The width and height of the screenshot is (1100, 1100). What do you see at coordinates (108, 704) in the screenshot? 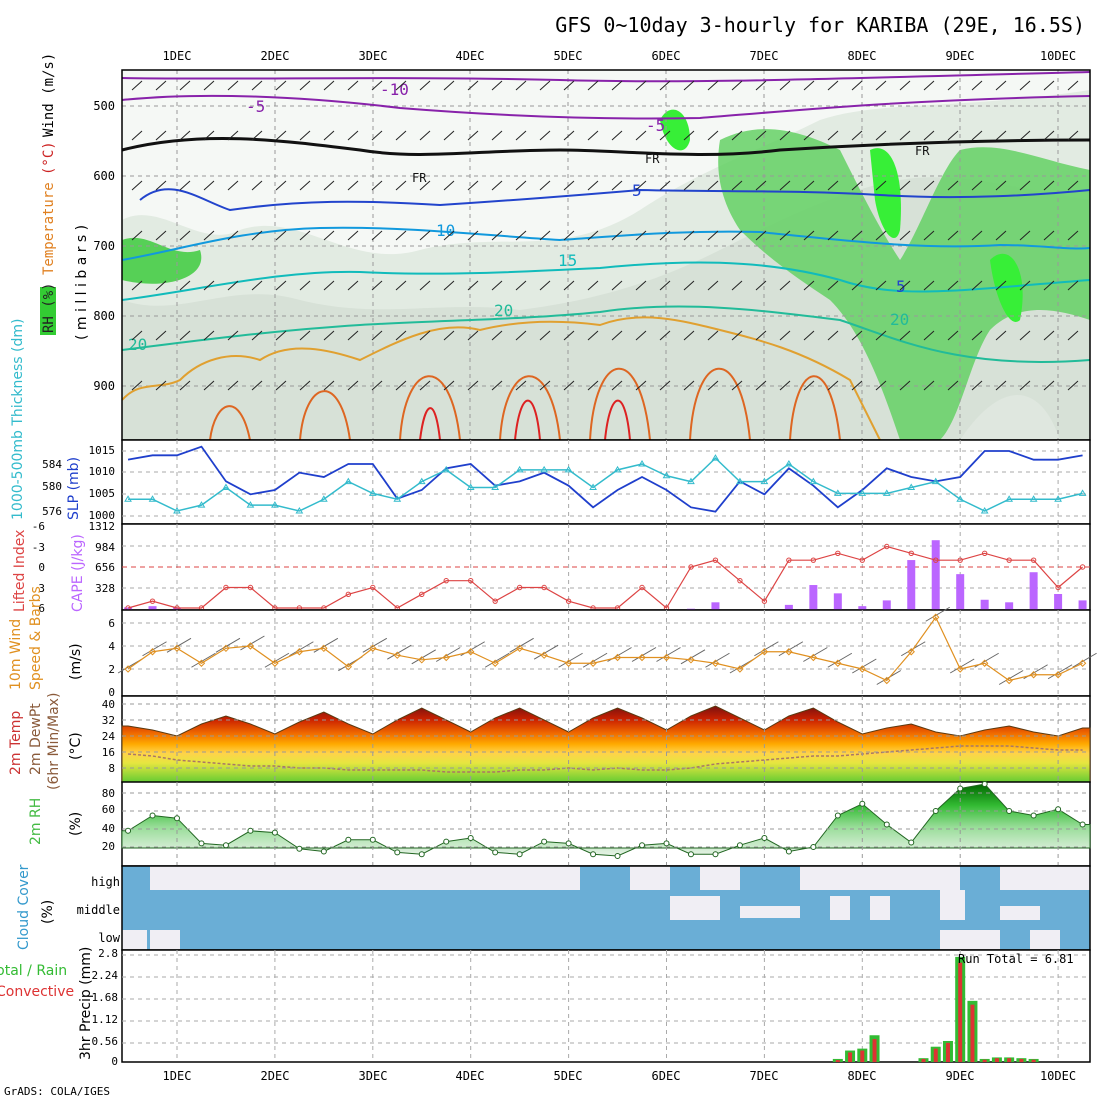
I see `svg-text: 40` at bounding box center [108, 704].